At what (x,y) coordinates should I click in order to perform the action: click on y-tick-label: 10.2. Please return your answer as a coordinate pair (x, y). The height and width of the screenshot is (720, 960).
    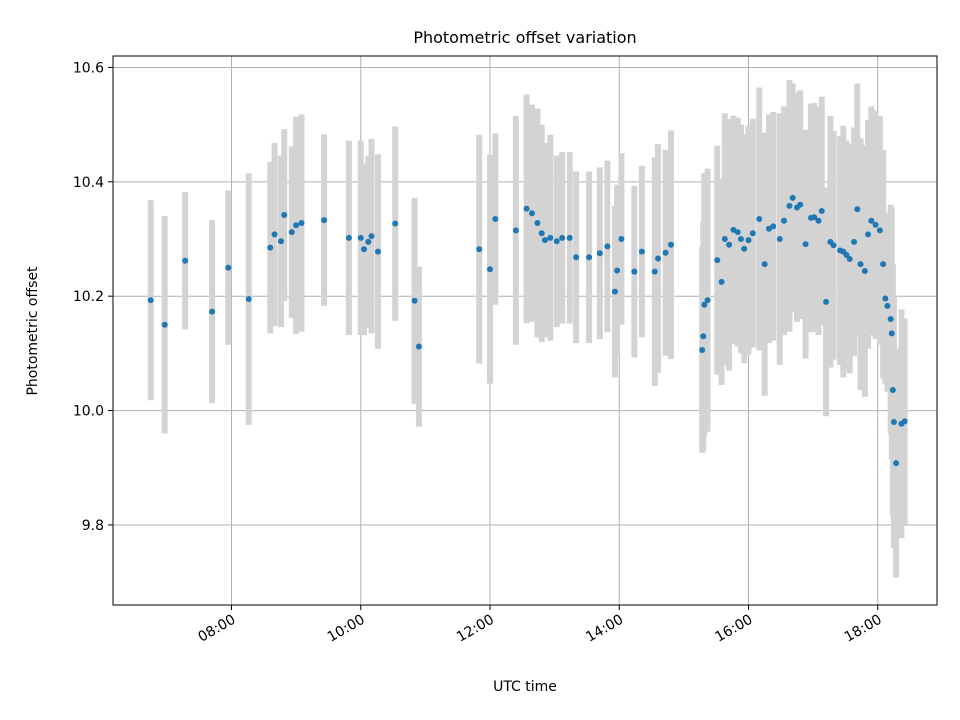
    Looking at the image, I should click on (88, 297).